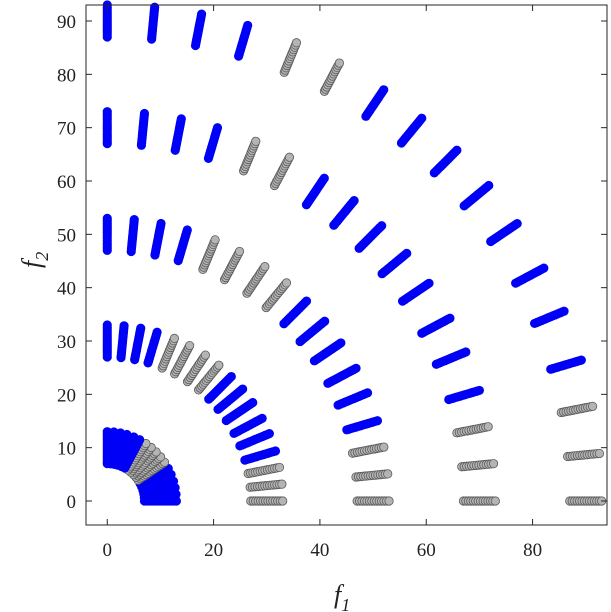 The height and width of the screenshot is (612, 611). Describe the element at coordinates (532, 550) in the screenshot. I see `x-tick-label: 80` at that location.